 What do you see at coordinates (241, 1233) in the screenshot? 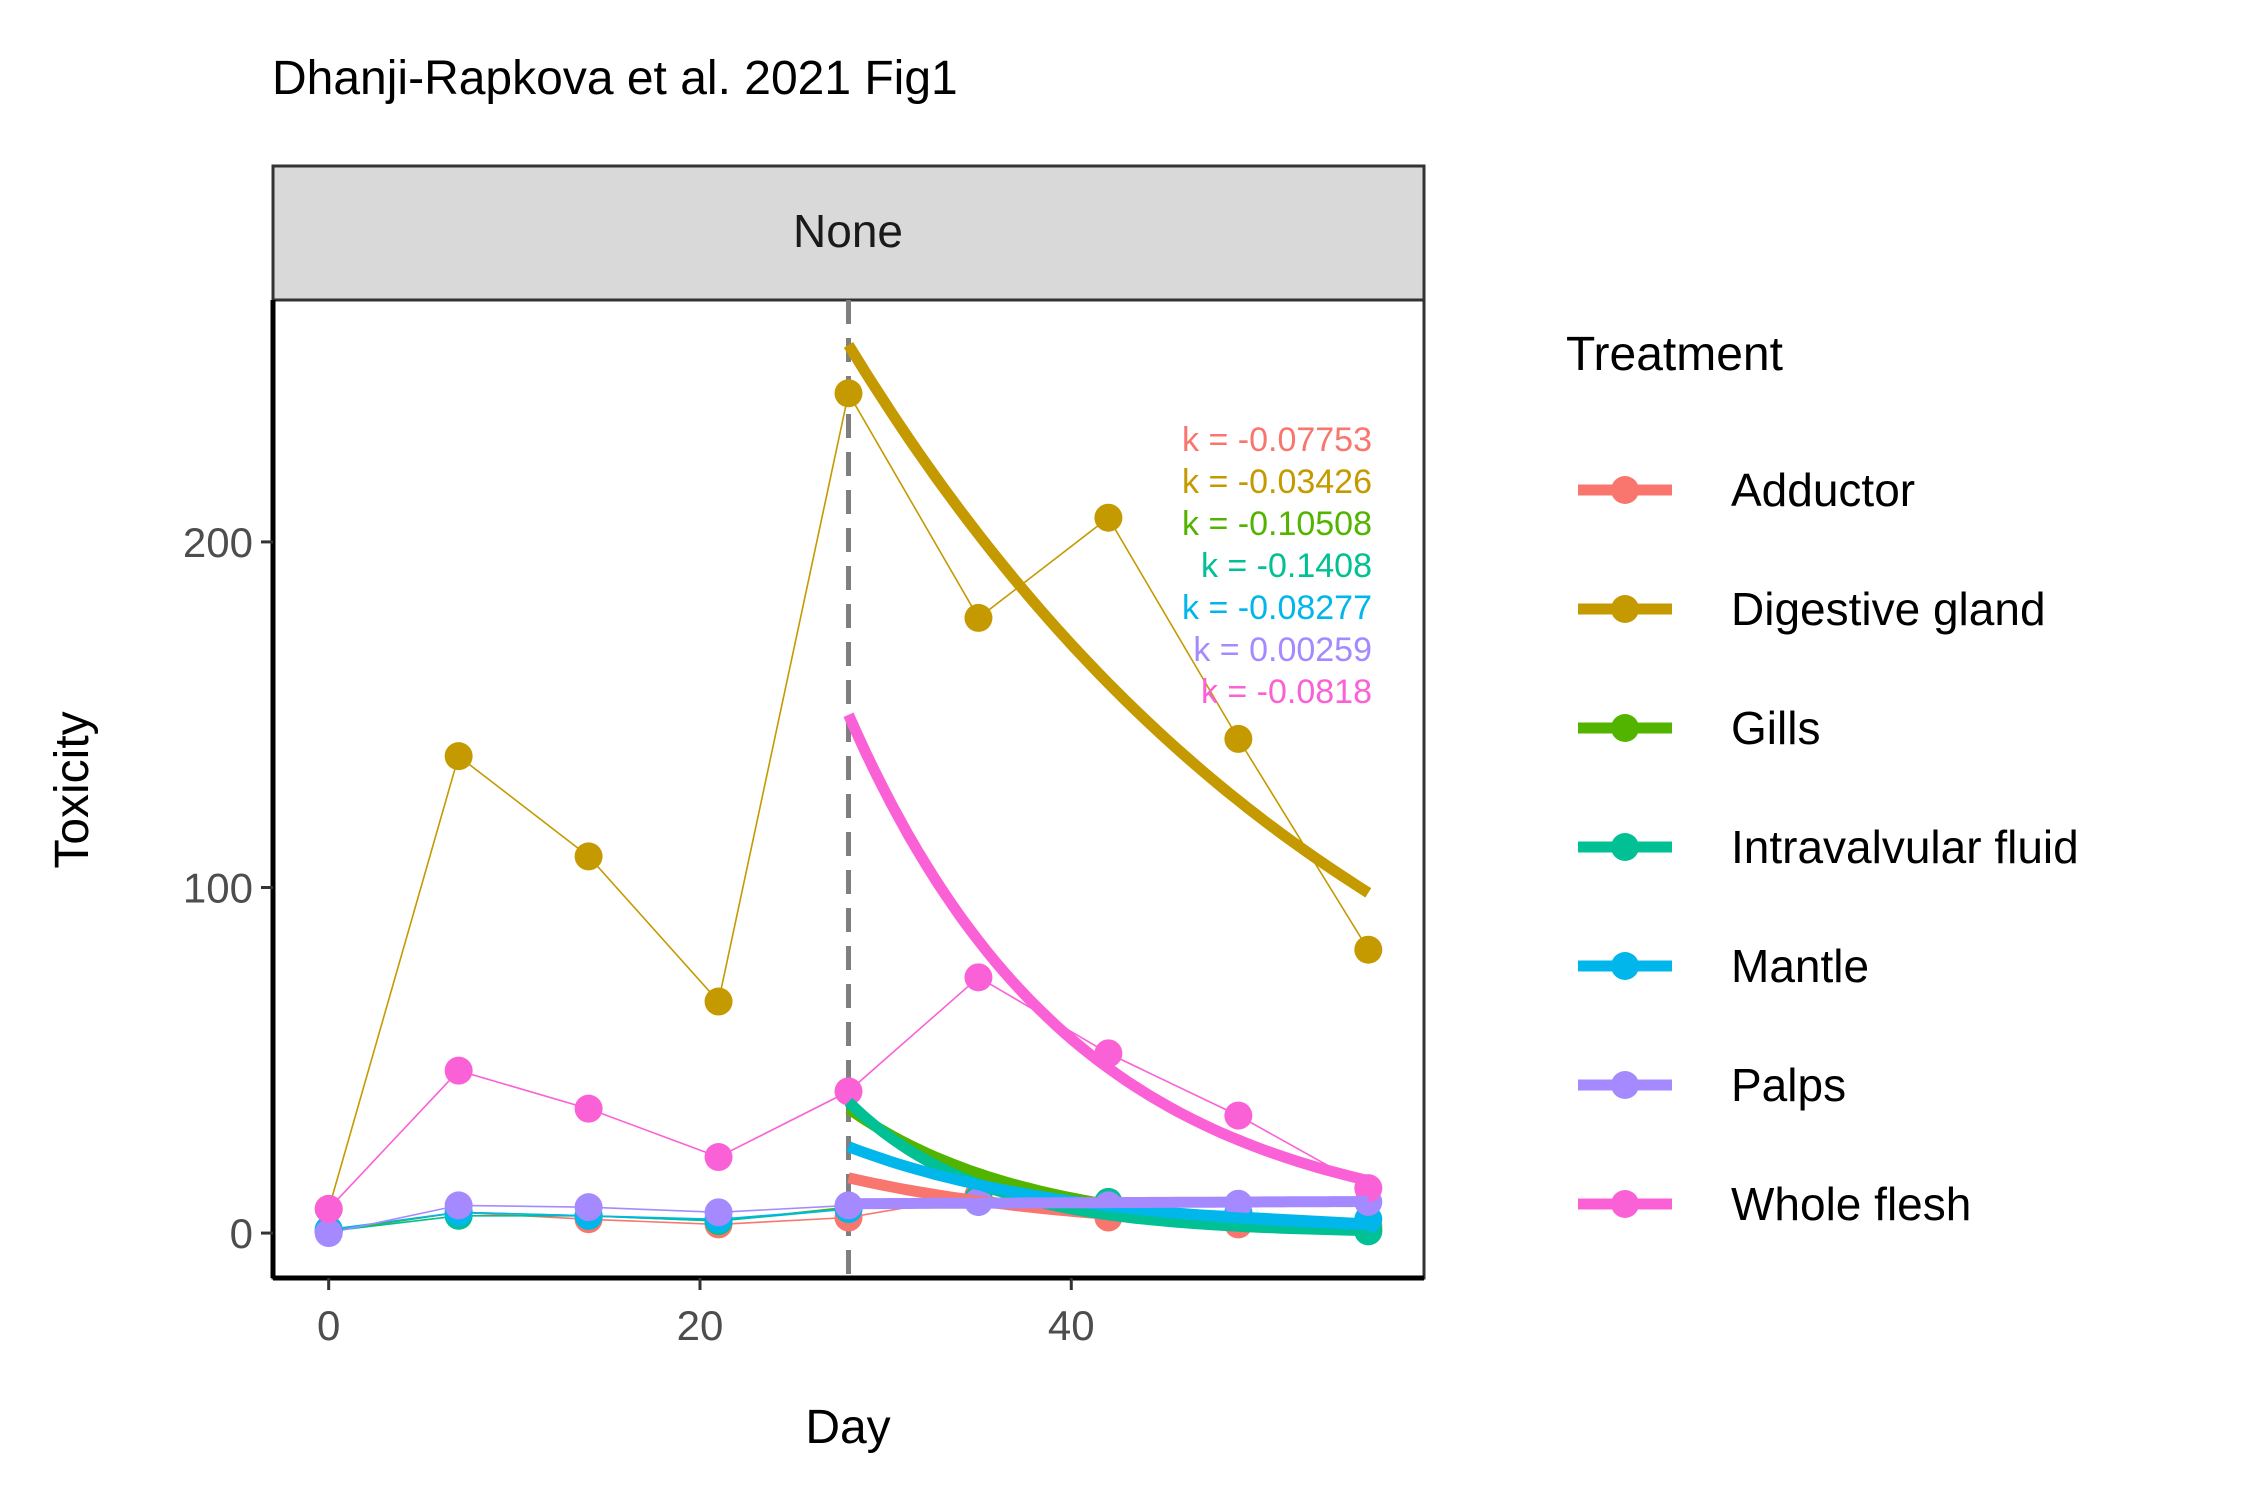
I see `y-tick-label: 0` at bounding box center [241, 1233].